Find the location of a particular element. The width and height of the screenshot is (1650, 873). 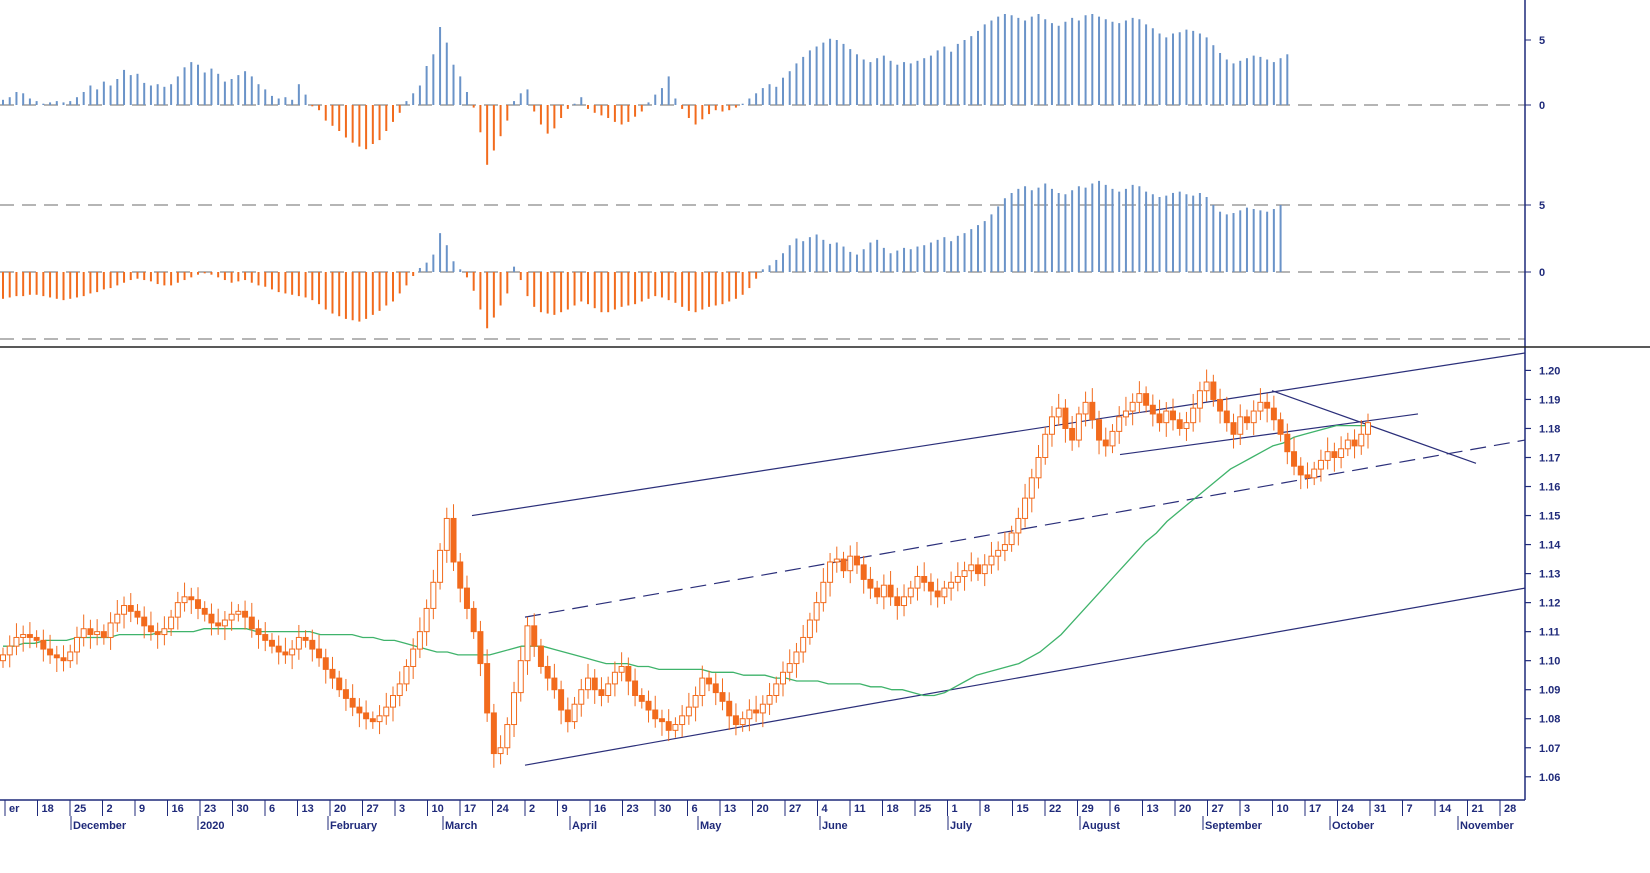

y-tick-label: 1.14 is located at coordinates (1550, 546).